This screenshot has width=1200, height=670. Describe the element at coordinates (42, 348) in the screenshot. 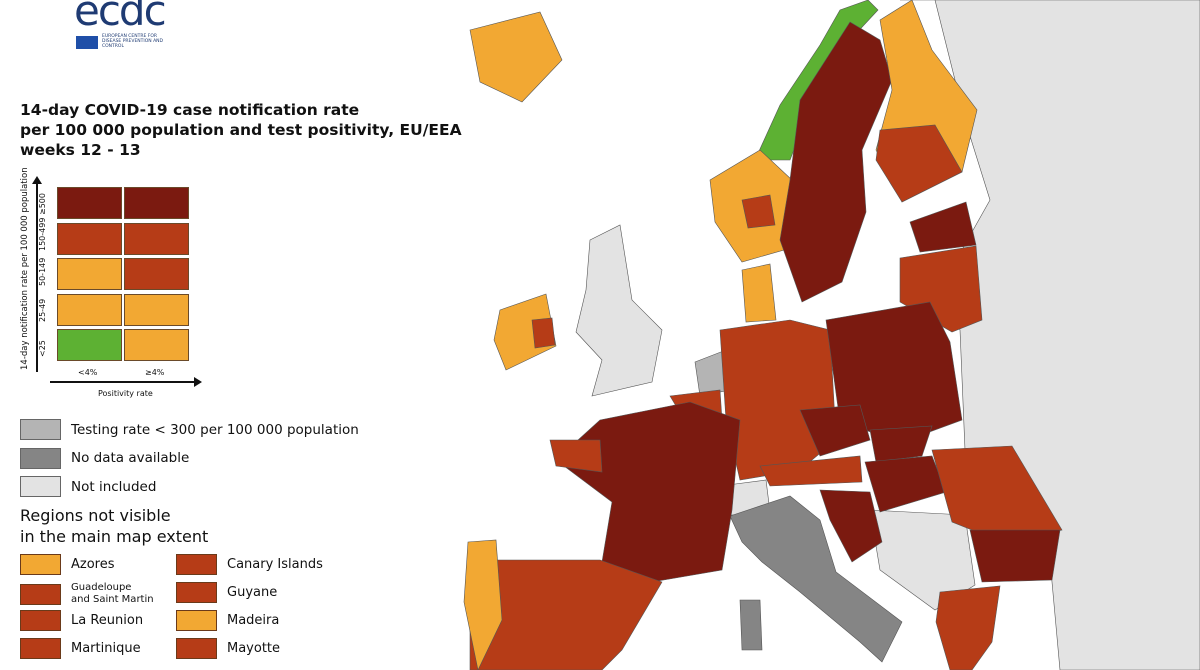

I see `matrix-y-label: <25` at that location.